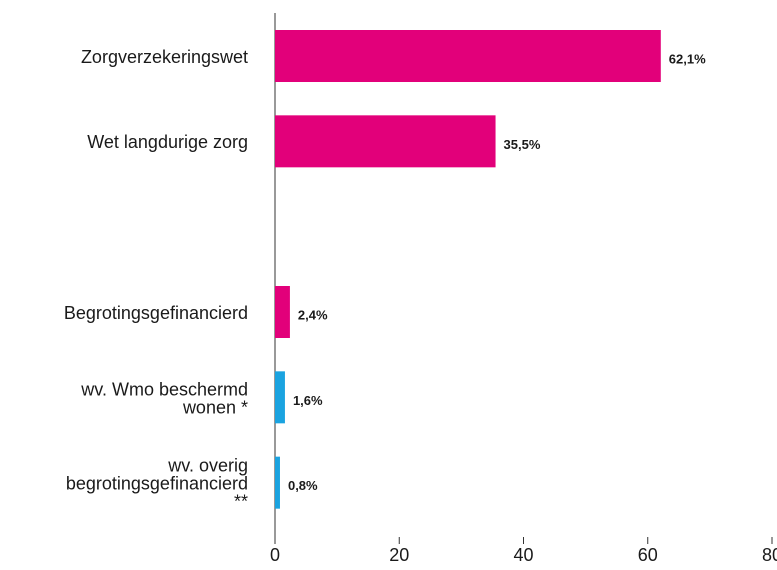  Describe the element at coordinates (687, 58) in the screenshot. I see `value-label: 62,1%` at that location.